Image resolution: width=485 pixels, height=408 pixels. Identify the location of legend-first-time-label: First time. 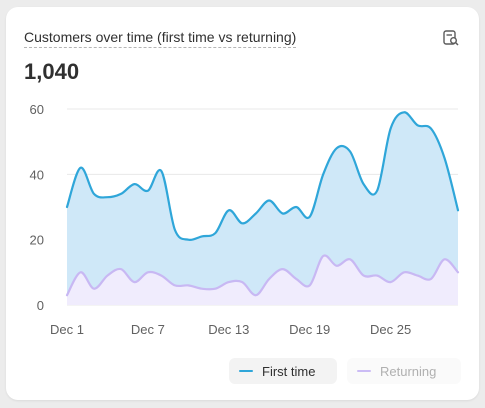
(289, 371).